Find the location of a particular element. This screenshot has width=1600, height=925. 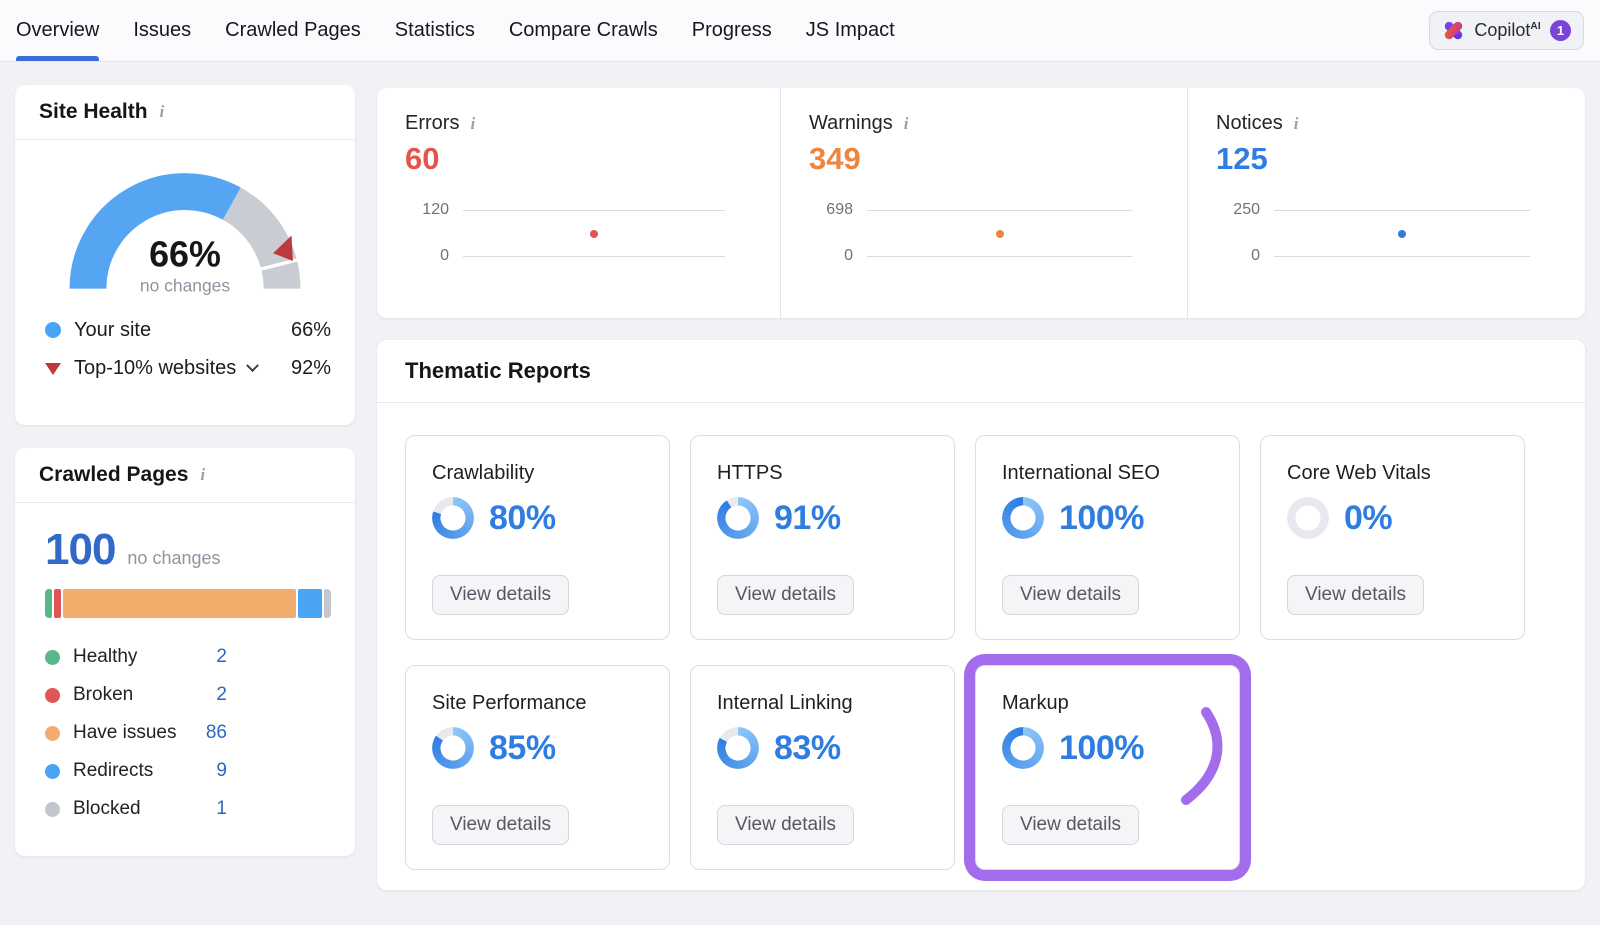

site-health-gauge: 66% no changes is located at coordinates (185, 227).